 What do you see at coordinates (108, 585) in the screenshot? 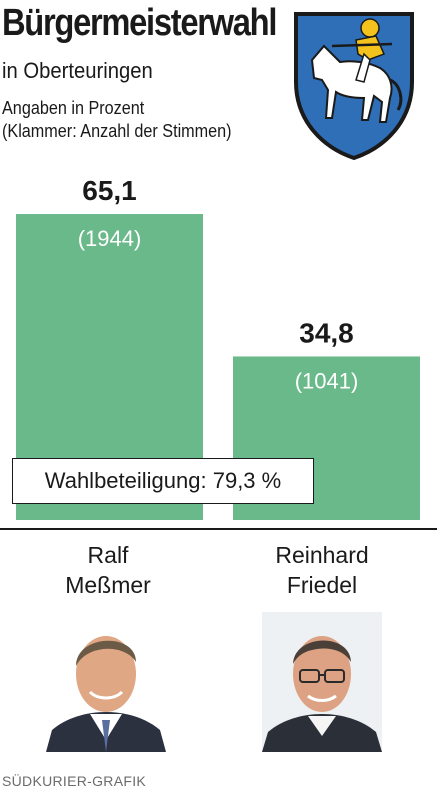
I see `candidate-1-last-name: Meßmer` at bounding box center [108, 585].